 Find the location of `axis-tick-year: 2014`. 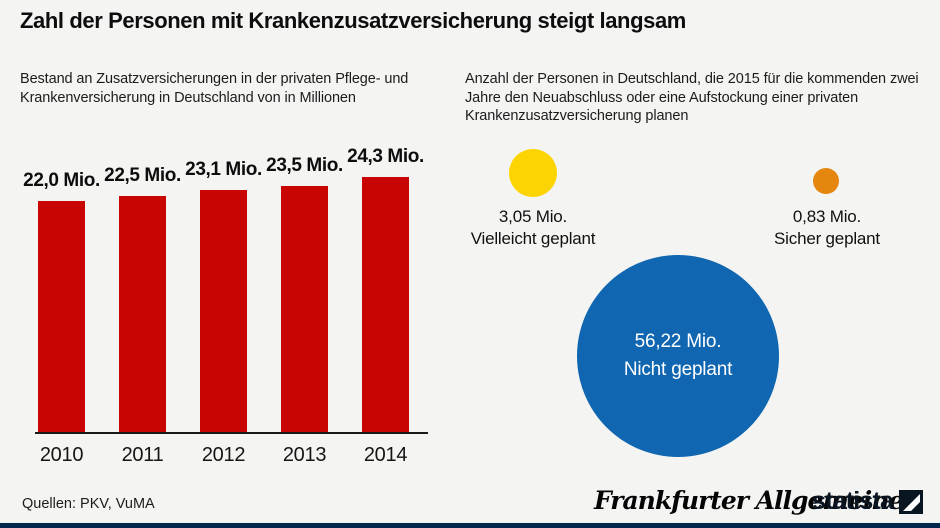

axis-tick-year: 2014 is located at coordinates (385, 455).